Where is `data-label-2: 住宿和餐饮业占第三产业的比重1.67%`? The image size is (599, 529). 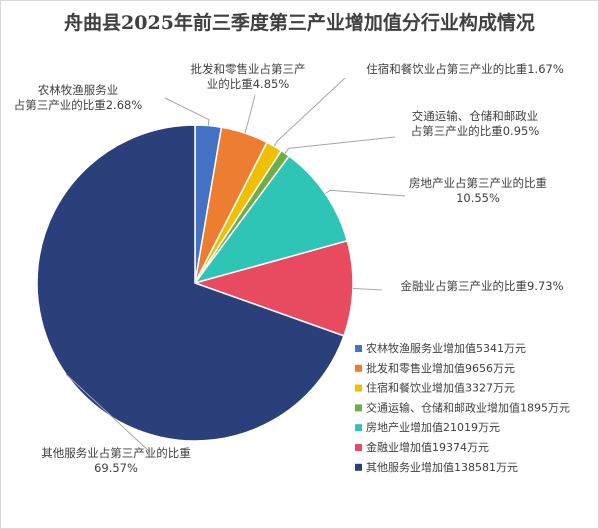
data-label-2: 住宿和餐饮业占第三产业的比重1.67% is located at coordinates (465, 69).